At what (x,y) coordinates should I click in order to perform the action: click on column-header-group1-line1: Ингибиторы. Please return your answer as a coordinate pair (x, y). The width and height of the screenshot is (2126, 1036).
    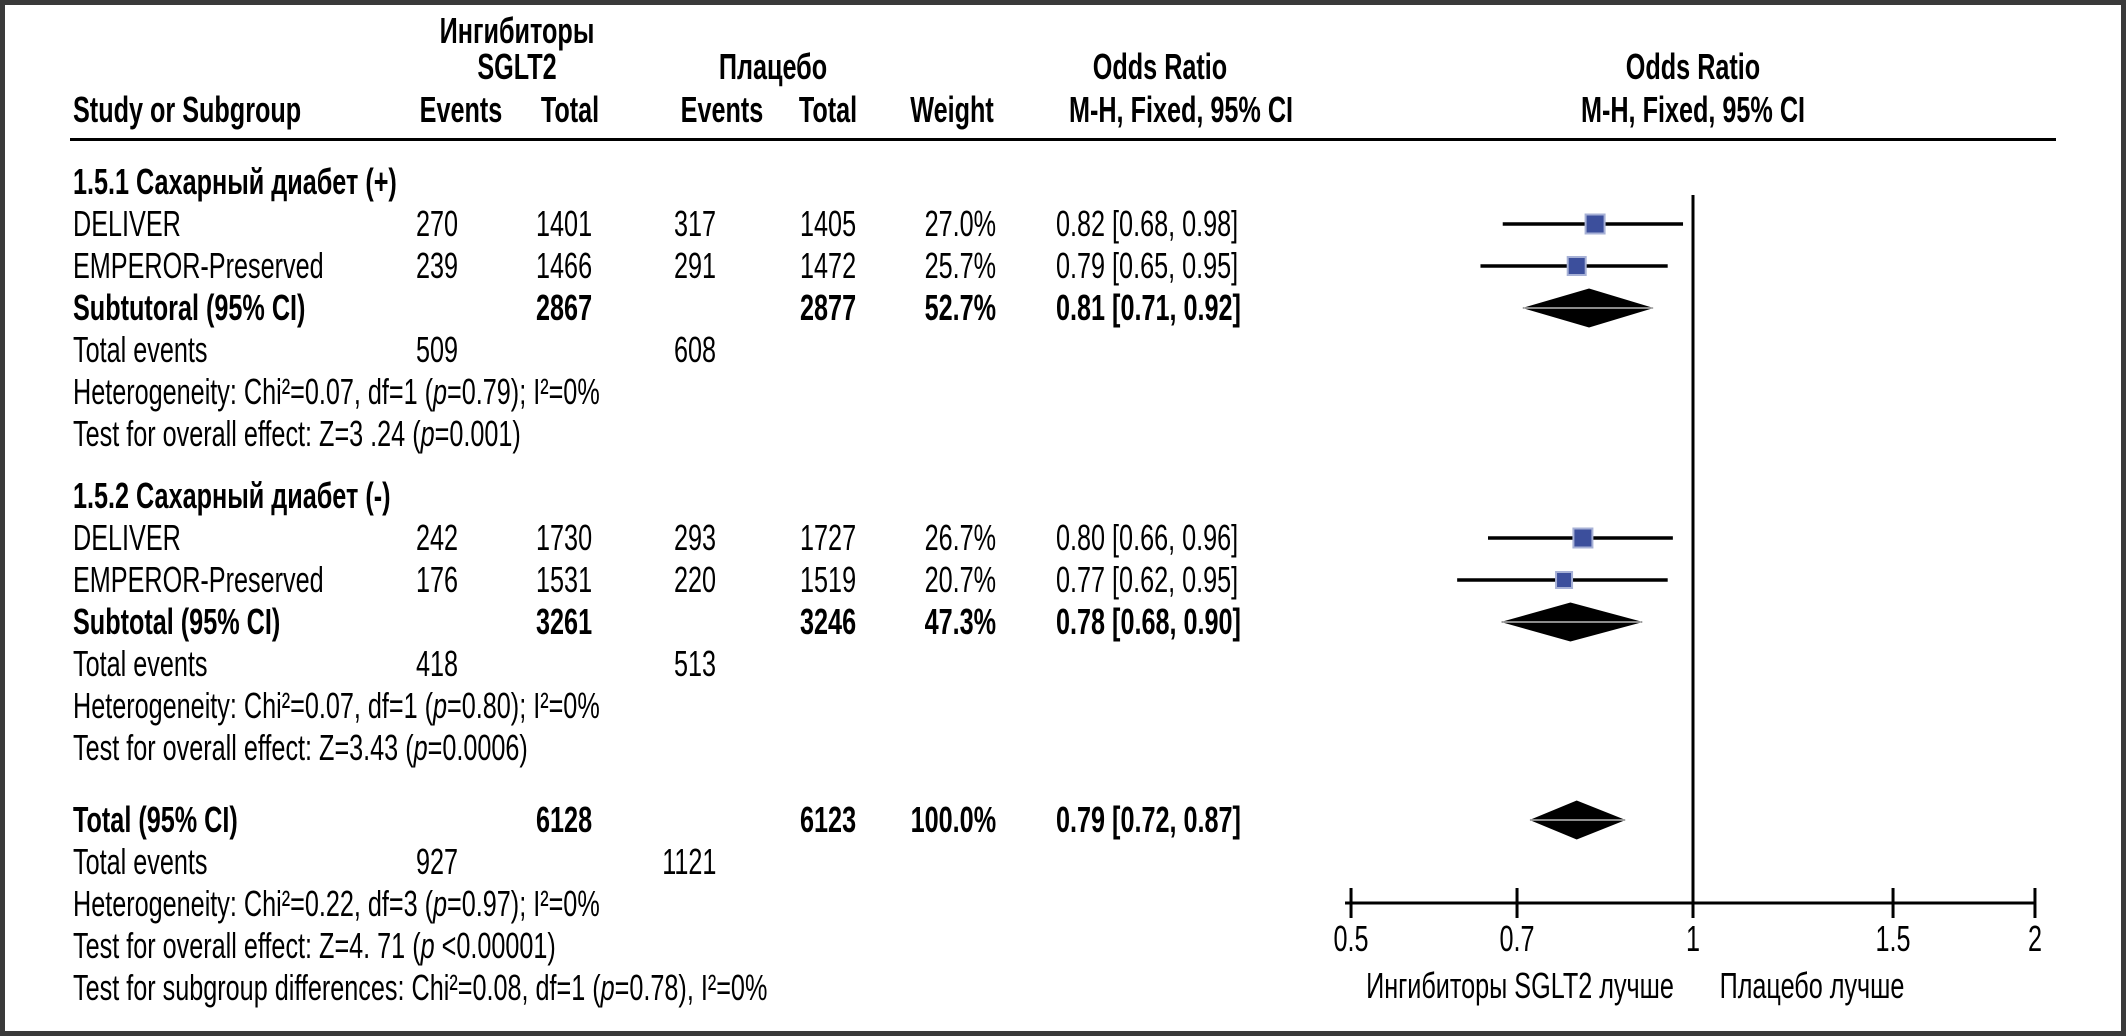
    Looking at the image, I should click on (517, 30).